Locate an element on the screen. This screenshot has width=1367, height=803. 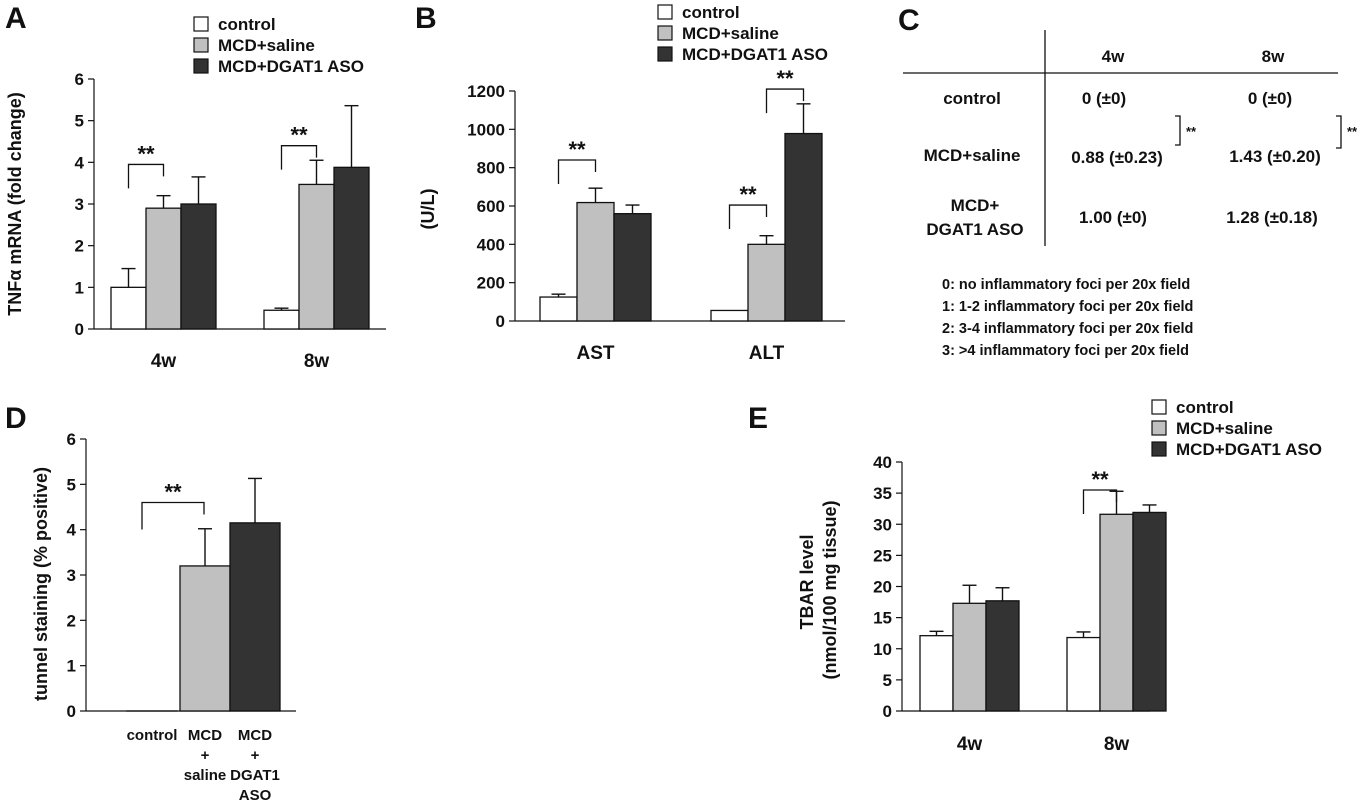
panel-e-bar-8w-s0 is located at coordinates (1083, 674).